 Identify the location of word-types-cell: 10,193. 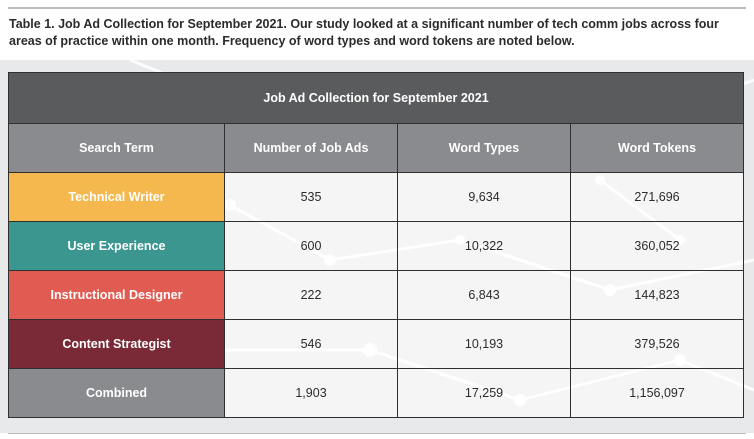
(484, 344).